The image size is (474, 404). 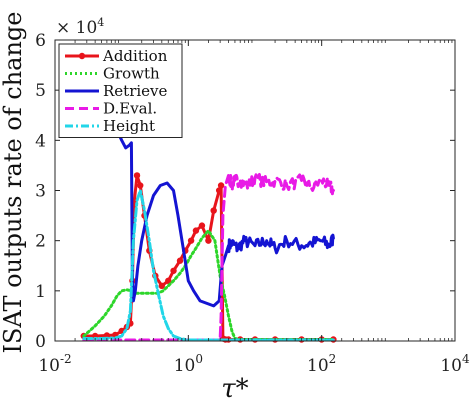 What do you see at coordinates (130, 109) in the screenshot?
I see `legend-label: D.Eval.` at bounding box center [130, 109].